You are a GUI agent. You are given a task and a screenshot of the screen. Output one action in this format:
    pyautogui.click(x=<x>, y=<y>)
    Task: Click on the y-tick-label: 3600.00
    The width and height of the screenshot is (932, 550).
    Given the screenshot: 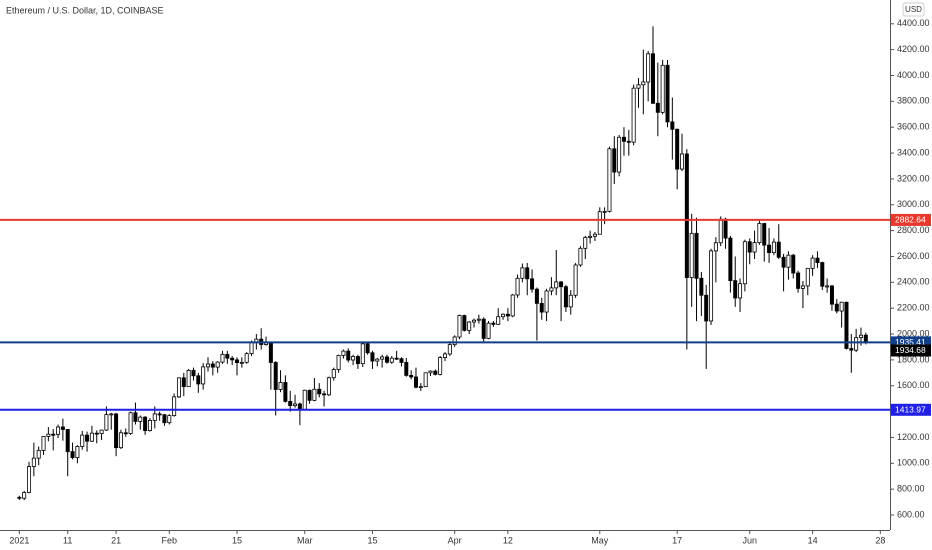 What is the action you would take?
    pyautogui.click(x=913, y=127)
    